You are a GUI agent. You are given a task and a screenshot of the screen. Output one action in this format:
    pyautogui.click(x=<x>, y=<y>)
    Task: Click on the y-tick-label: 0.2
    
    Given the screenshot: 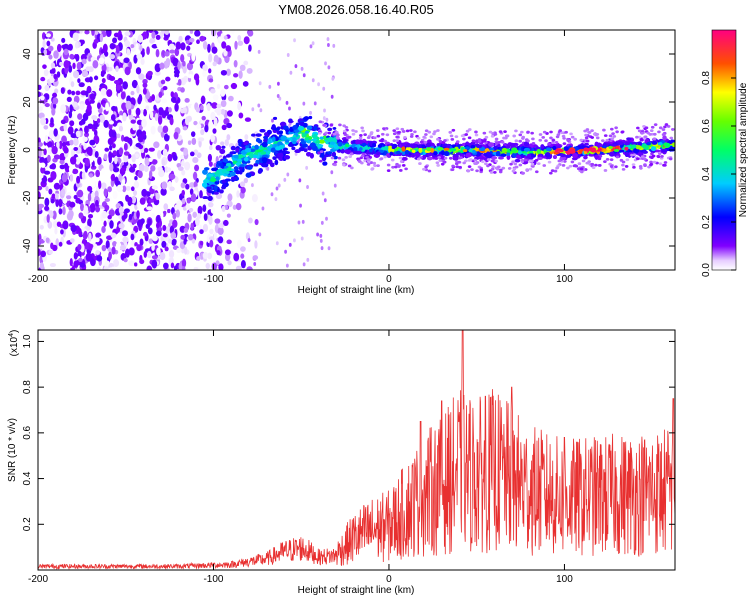 What is the action you would take?
    pyautogui.click(x=27, y=524)
    